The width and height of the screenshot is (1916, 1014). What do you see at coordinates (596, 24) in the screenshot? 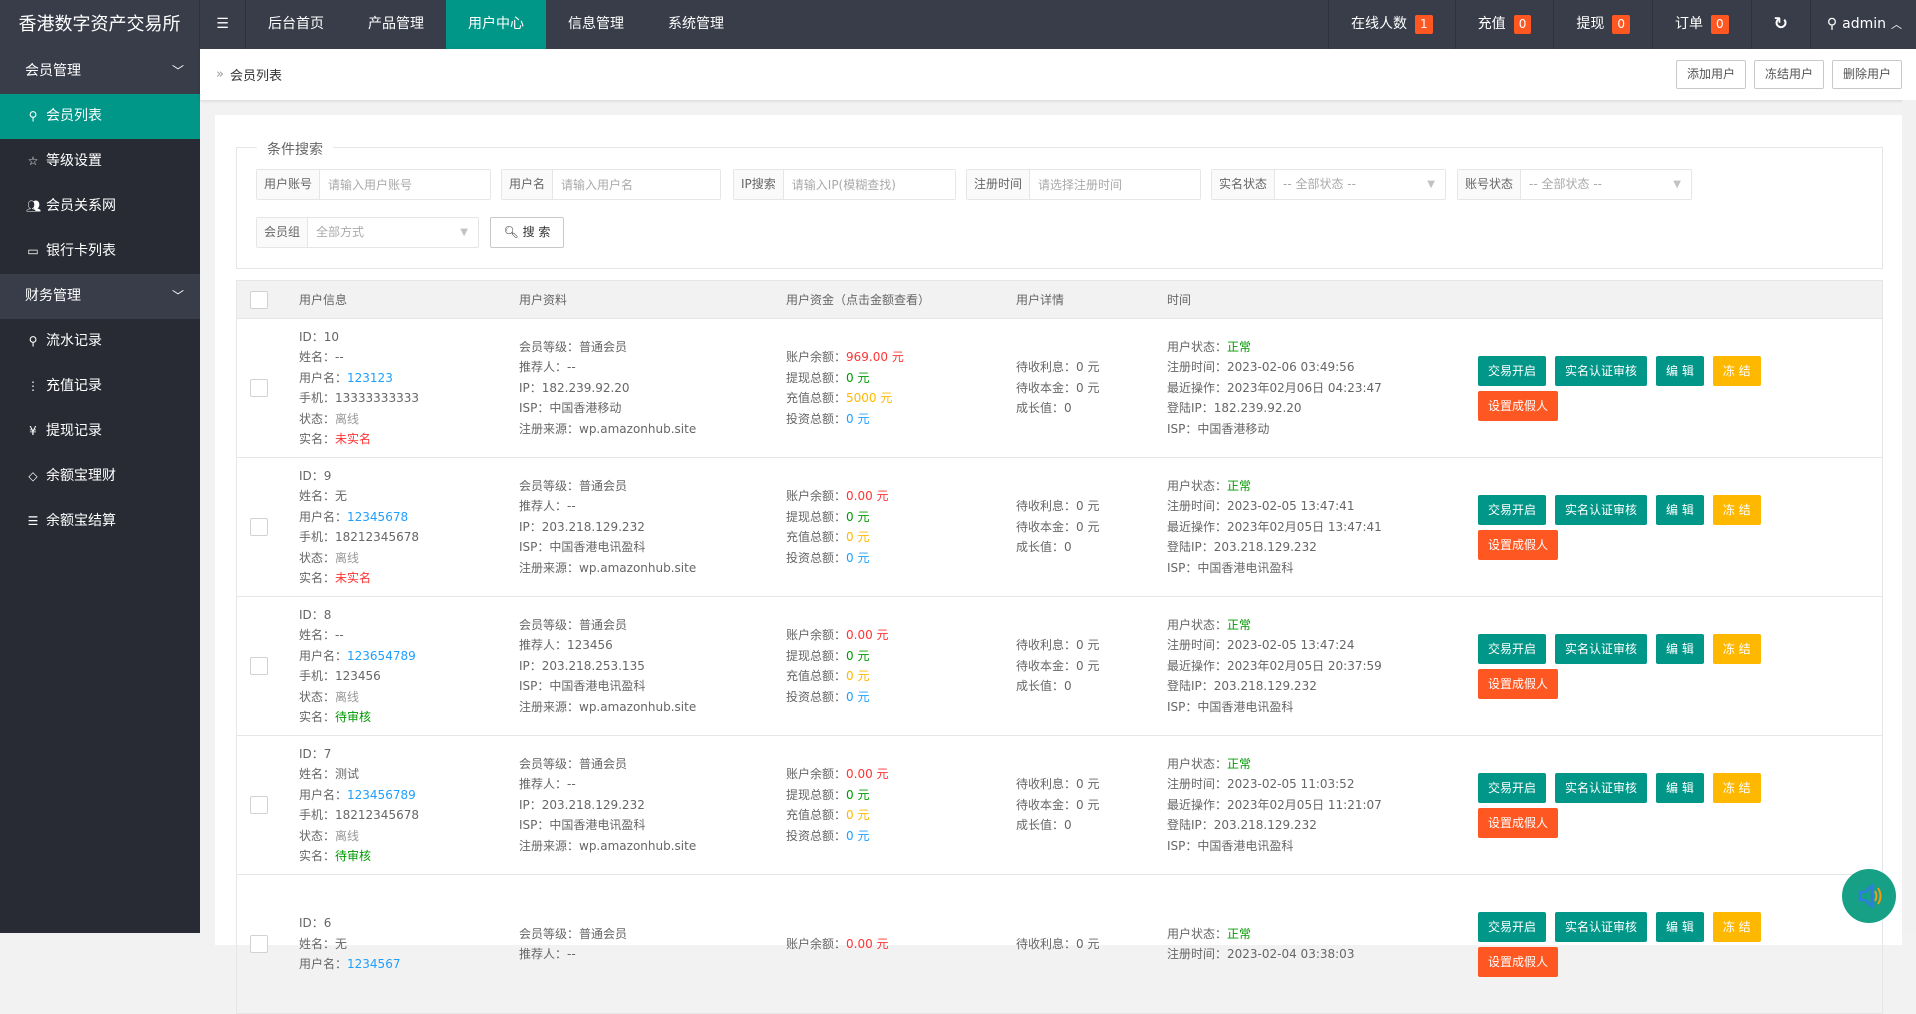
I see `nav-info: 信息管理` at bounding box center [596, 24].